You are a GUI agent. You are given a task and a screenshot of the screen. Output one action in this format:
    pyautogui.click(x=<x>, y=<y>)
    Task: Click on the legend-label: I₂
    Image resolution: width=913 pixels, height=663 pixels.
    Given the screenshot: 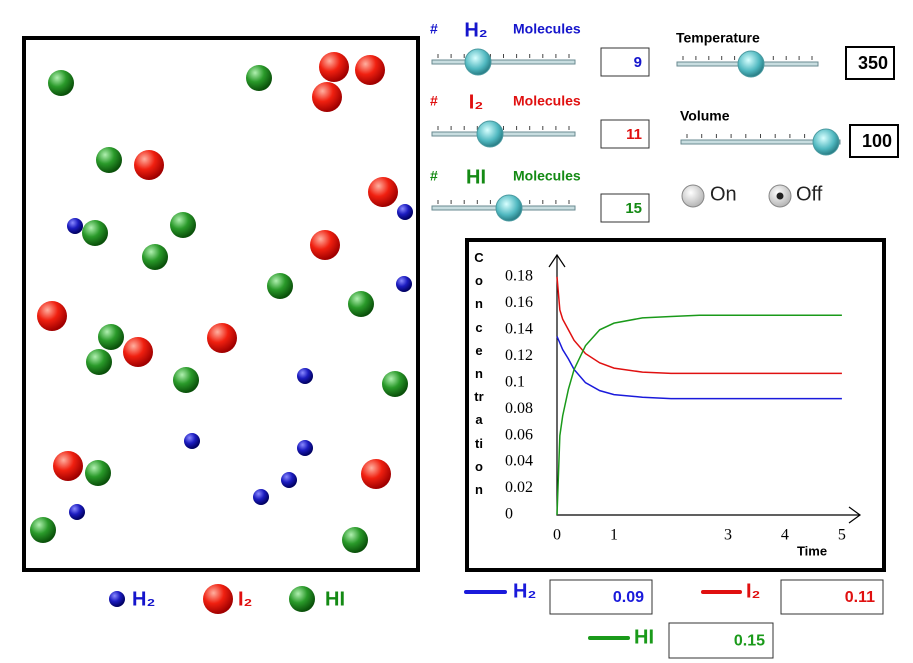 What is the action you would take?
    pyautogui.click(x=753, y=591)
    